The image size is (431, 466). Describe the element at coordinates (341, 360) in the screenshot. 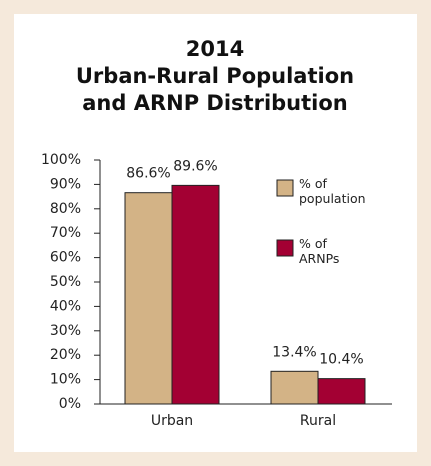

I see `data-label: 10.4%` at that location.